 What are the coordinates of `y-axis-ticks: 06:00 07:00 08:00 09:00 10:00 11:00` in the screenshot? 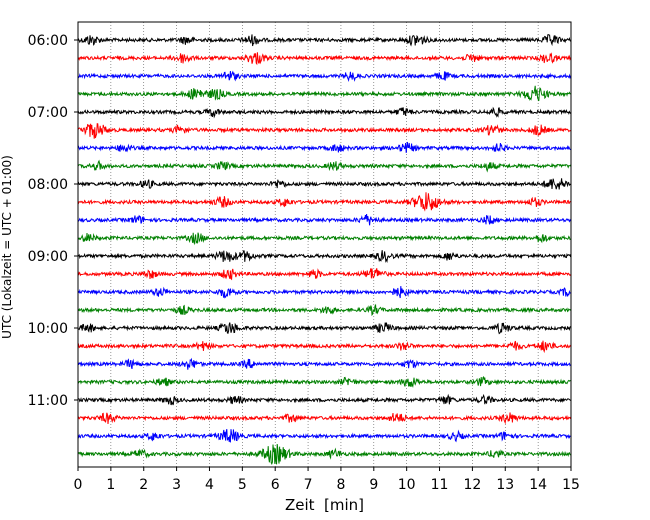 It's located at (53, 221).